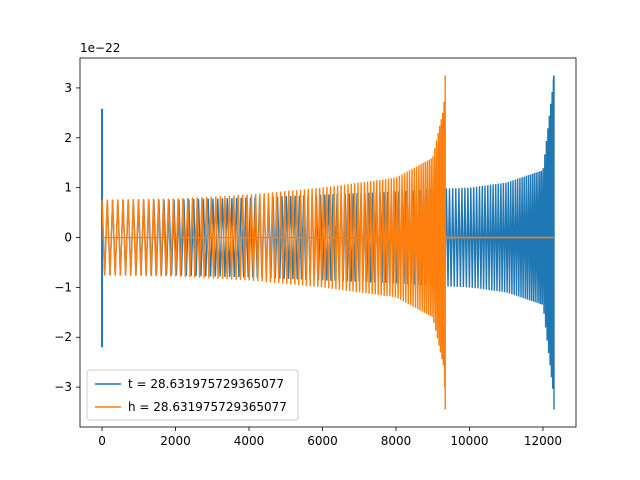 The height and width of the screenshot is (480, 640). Describe the element at coordinates (396, 441) in the screenshot. I see `x-tick-label: 8000` at that location.